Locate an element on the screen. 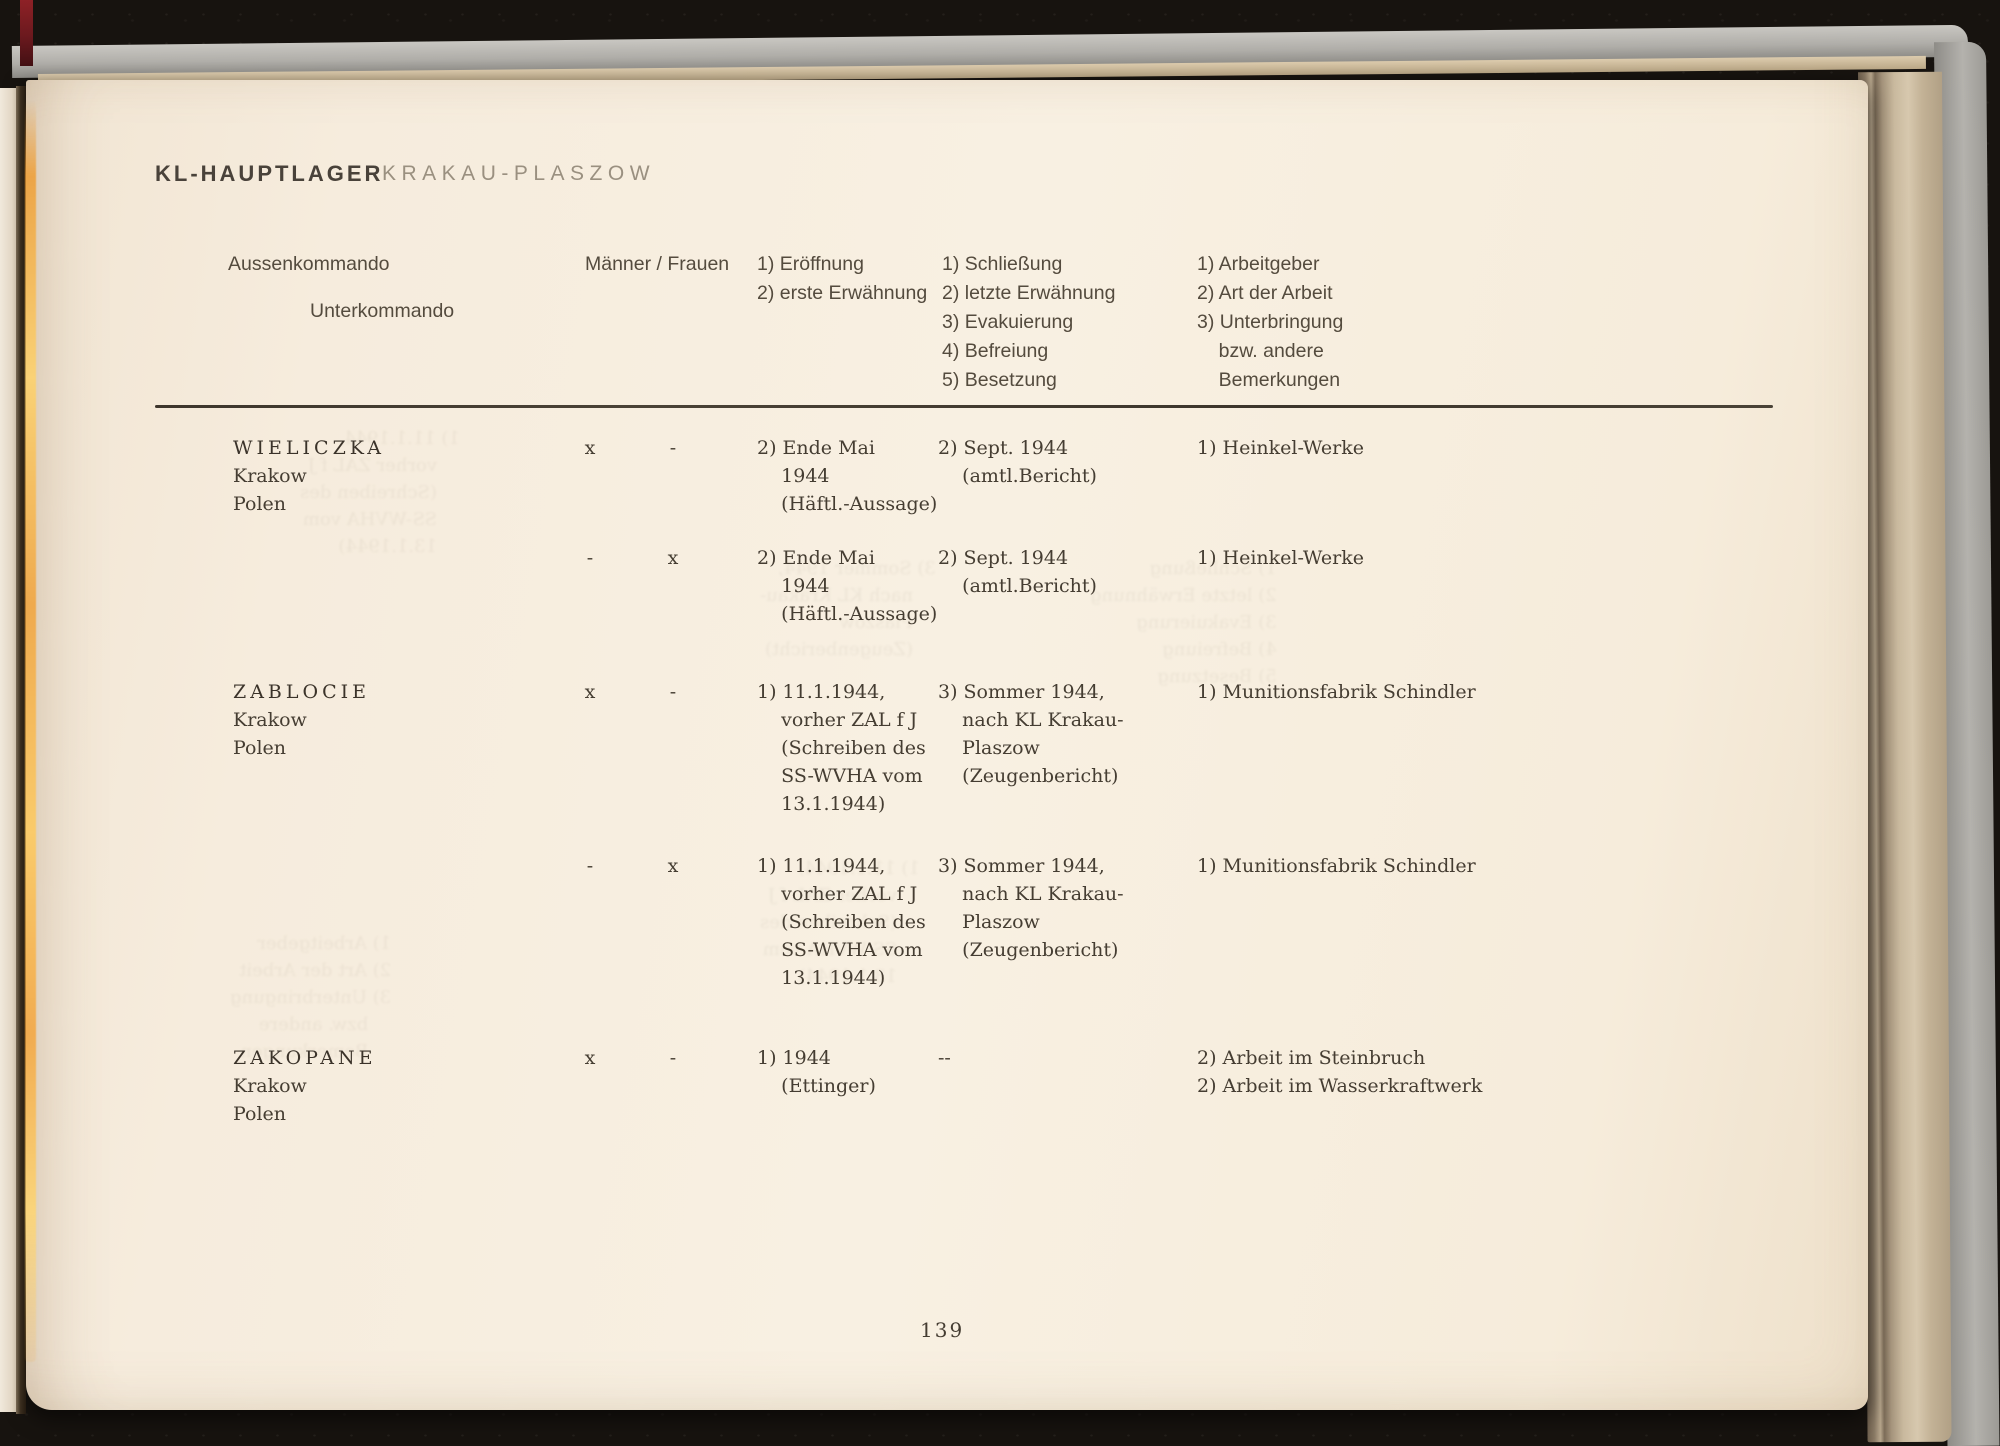  header-opening-column: 1) Eröffnung 2) erste Erwähnung is located at coordinates (842, 278).